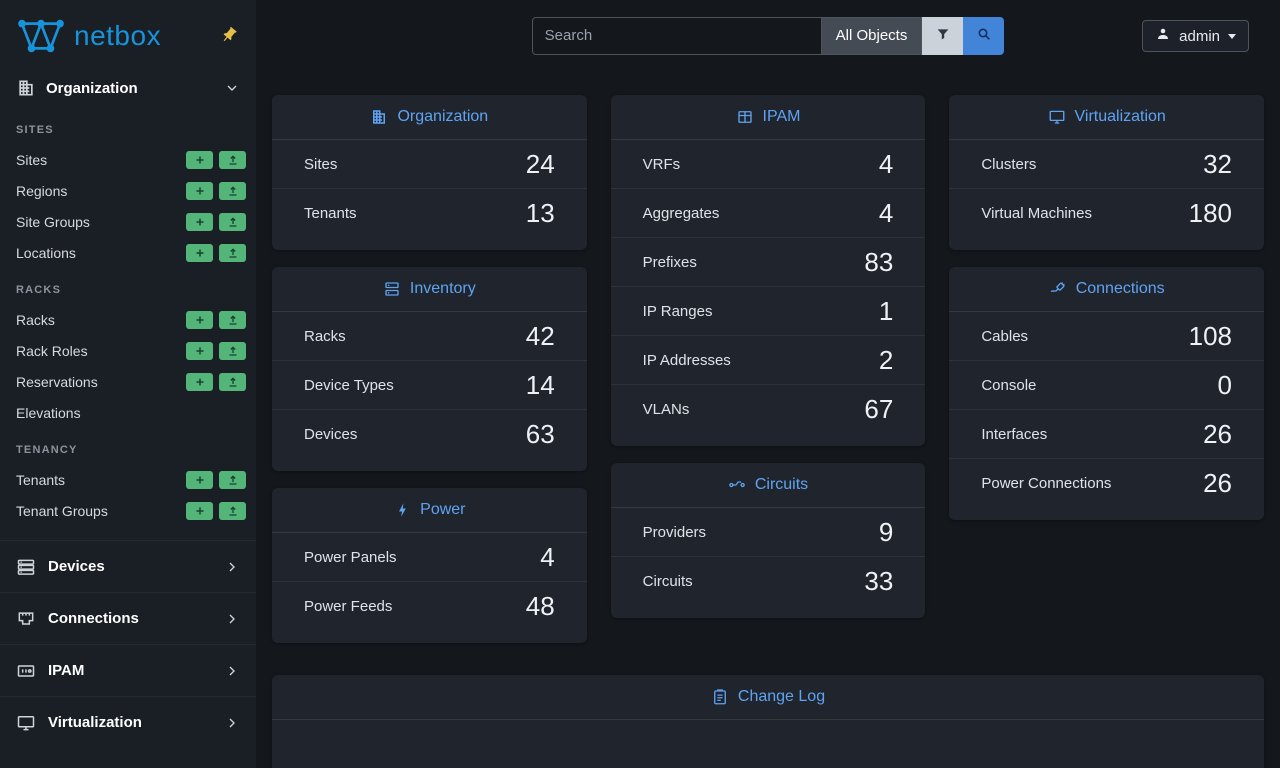  Describe the element at coordinates (886, 310) in the screenshot. I see `stat-value-ip-ranges: 1` at that location.